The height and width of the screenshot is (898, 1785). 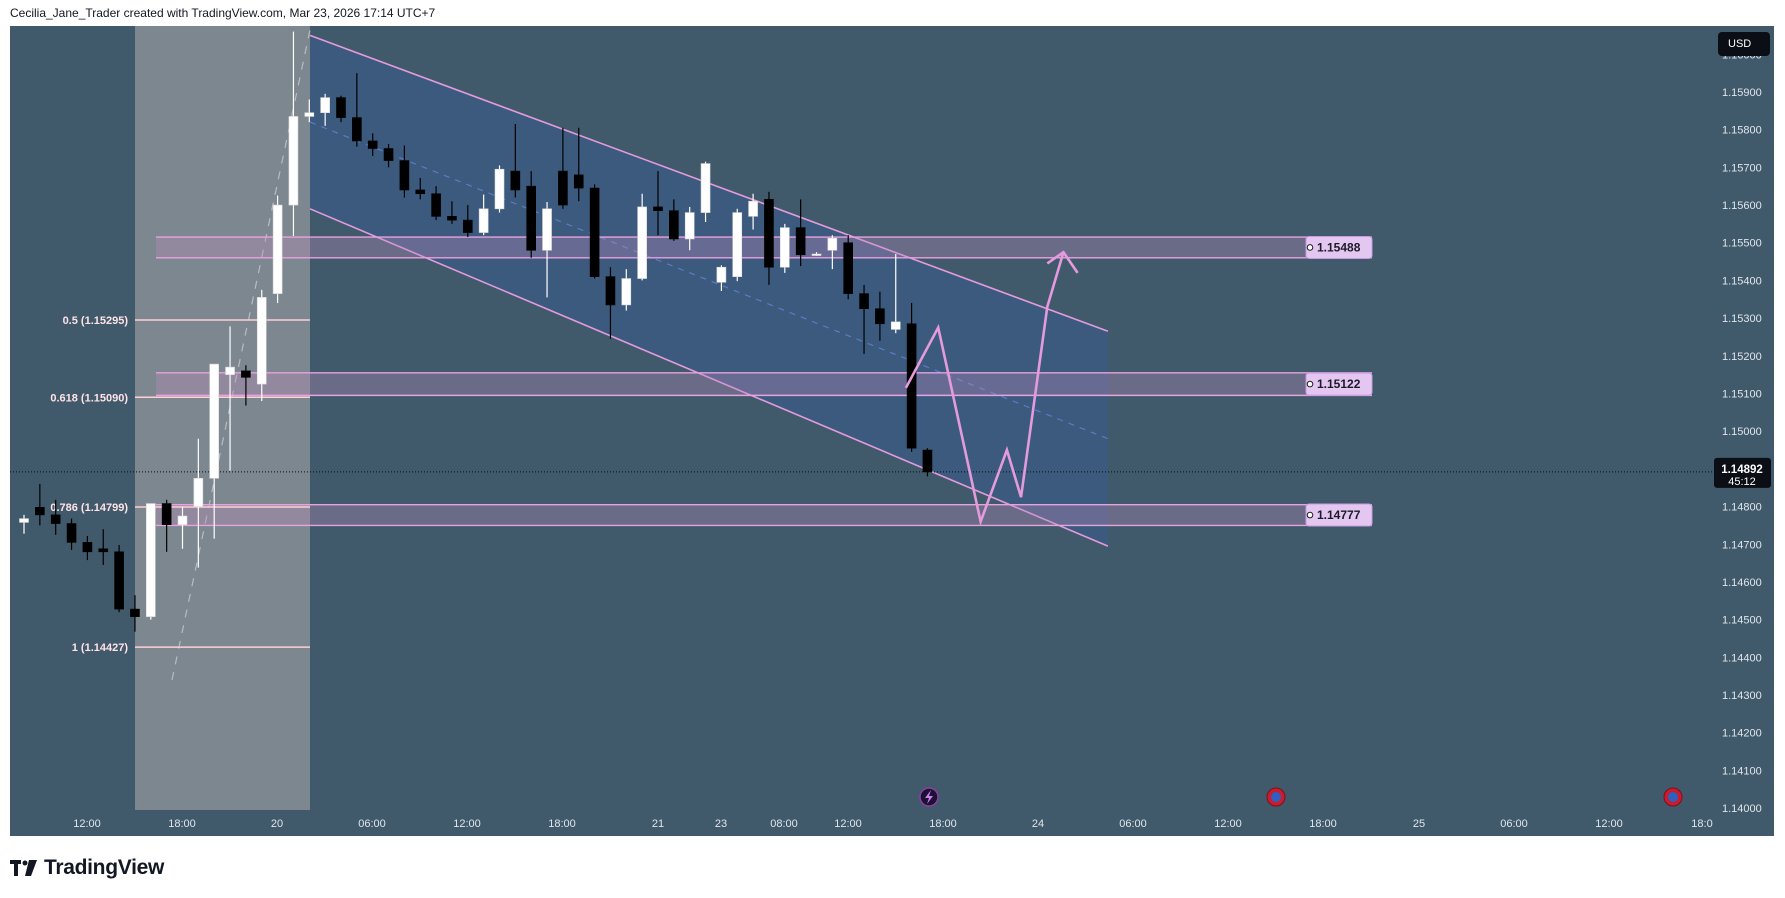 What do you see at coordinates (1419, 824) in the screenshot?
I see `time-tick-label: 25` at bounding box center [1419, 824].